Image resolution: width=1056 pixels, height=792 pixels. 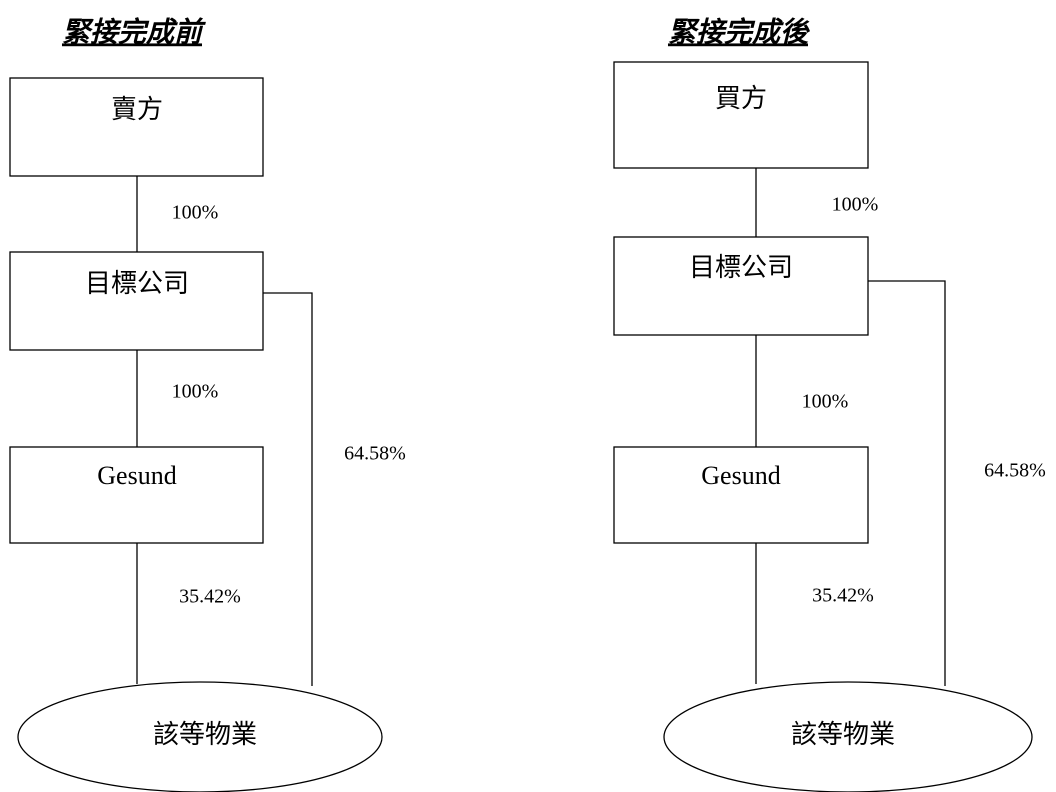 What do you see at coordinates (134, 32) in the screenshot?
I see `diagram-title: 緊接完成前` at bounding box center [134, 32].